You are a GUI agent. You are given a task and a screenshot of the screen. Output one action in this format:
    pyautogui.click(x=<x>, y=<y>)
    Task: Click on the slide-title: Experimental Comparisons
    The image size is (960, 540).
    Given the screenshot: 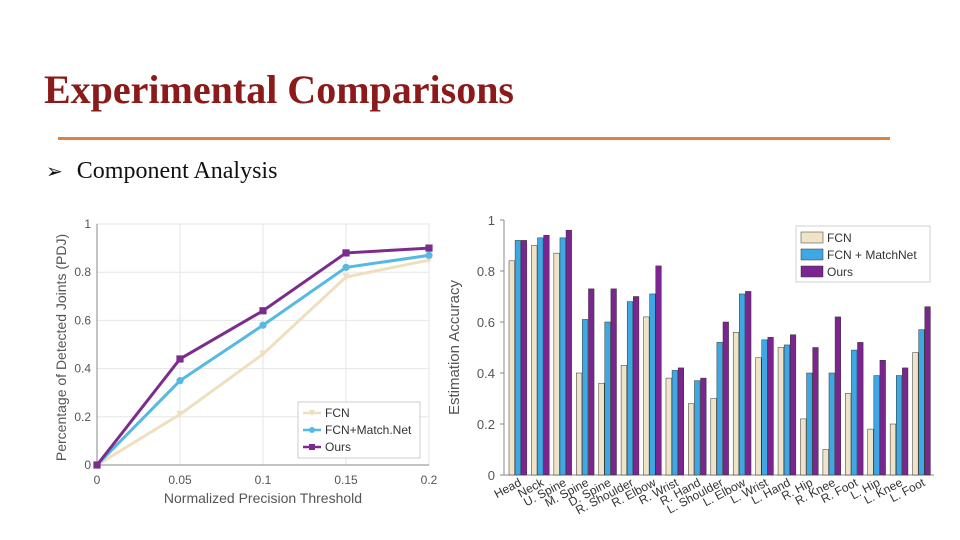 What is the action you would take?
    pyautogui.click(x=279, y=89)
    